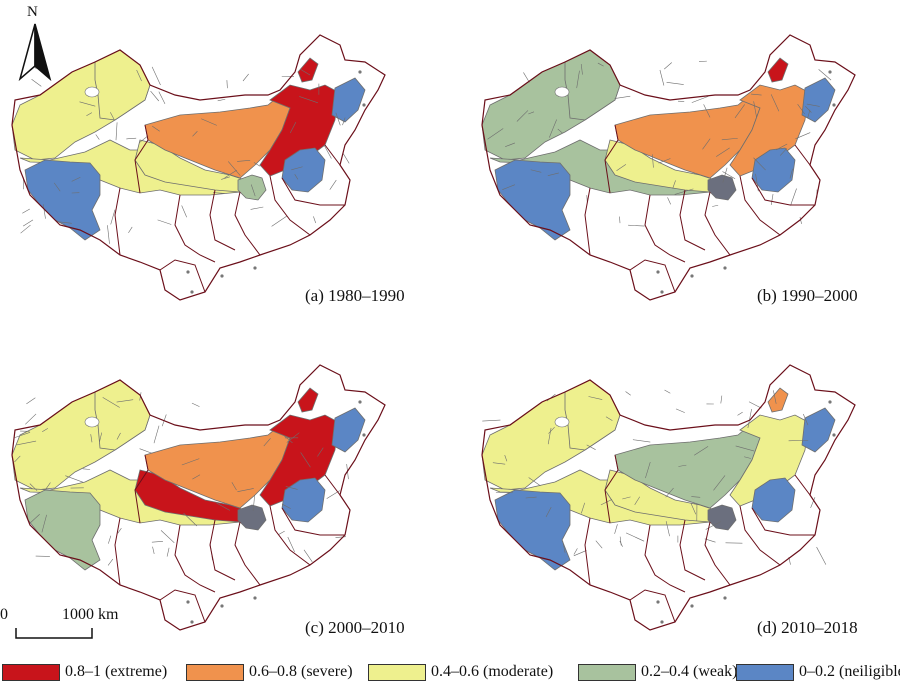 Image resolution: width=900 pixels, height=687 pixels. I want to click on scale-start-label: 0, so click(4, 614).